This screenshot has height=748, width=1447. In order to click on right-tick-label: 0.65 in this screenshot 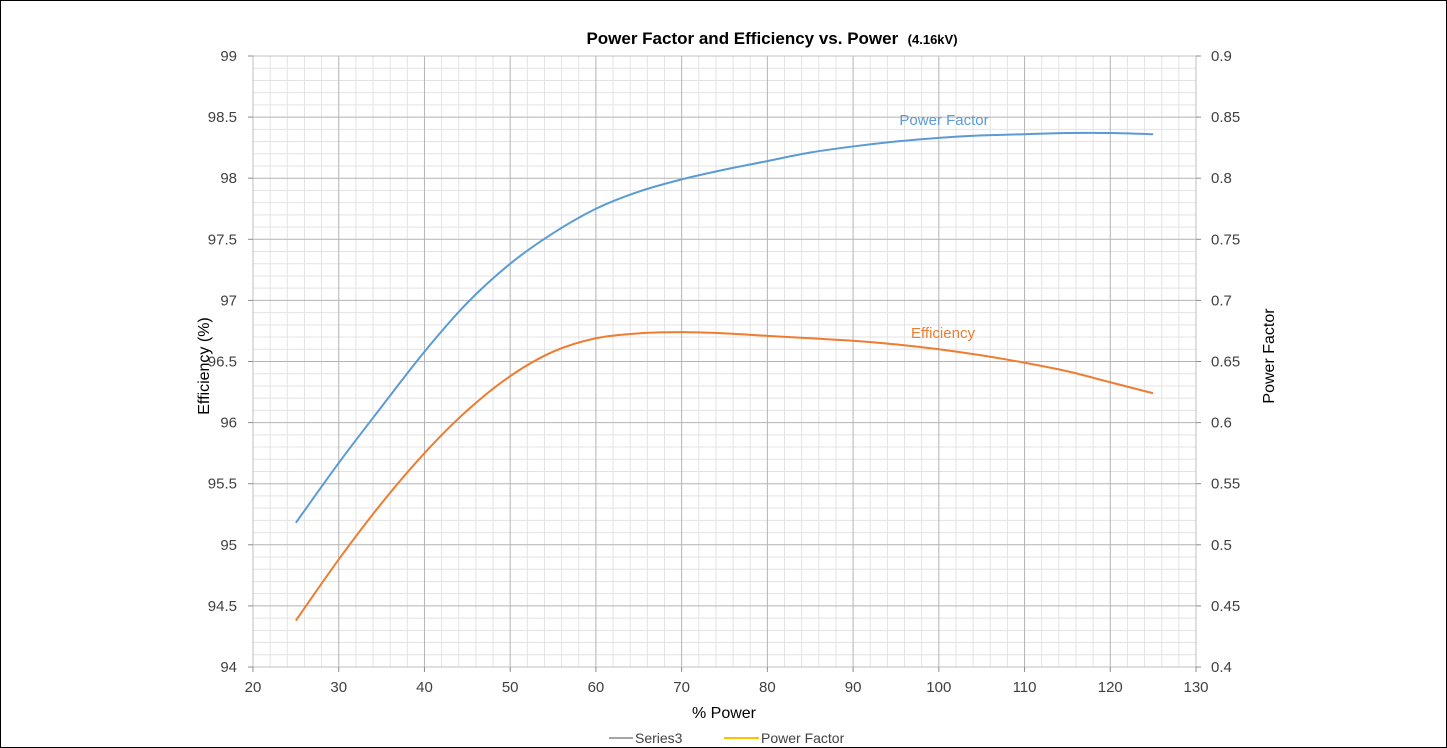, I will do `click(1225, 362)`.